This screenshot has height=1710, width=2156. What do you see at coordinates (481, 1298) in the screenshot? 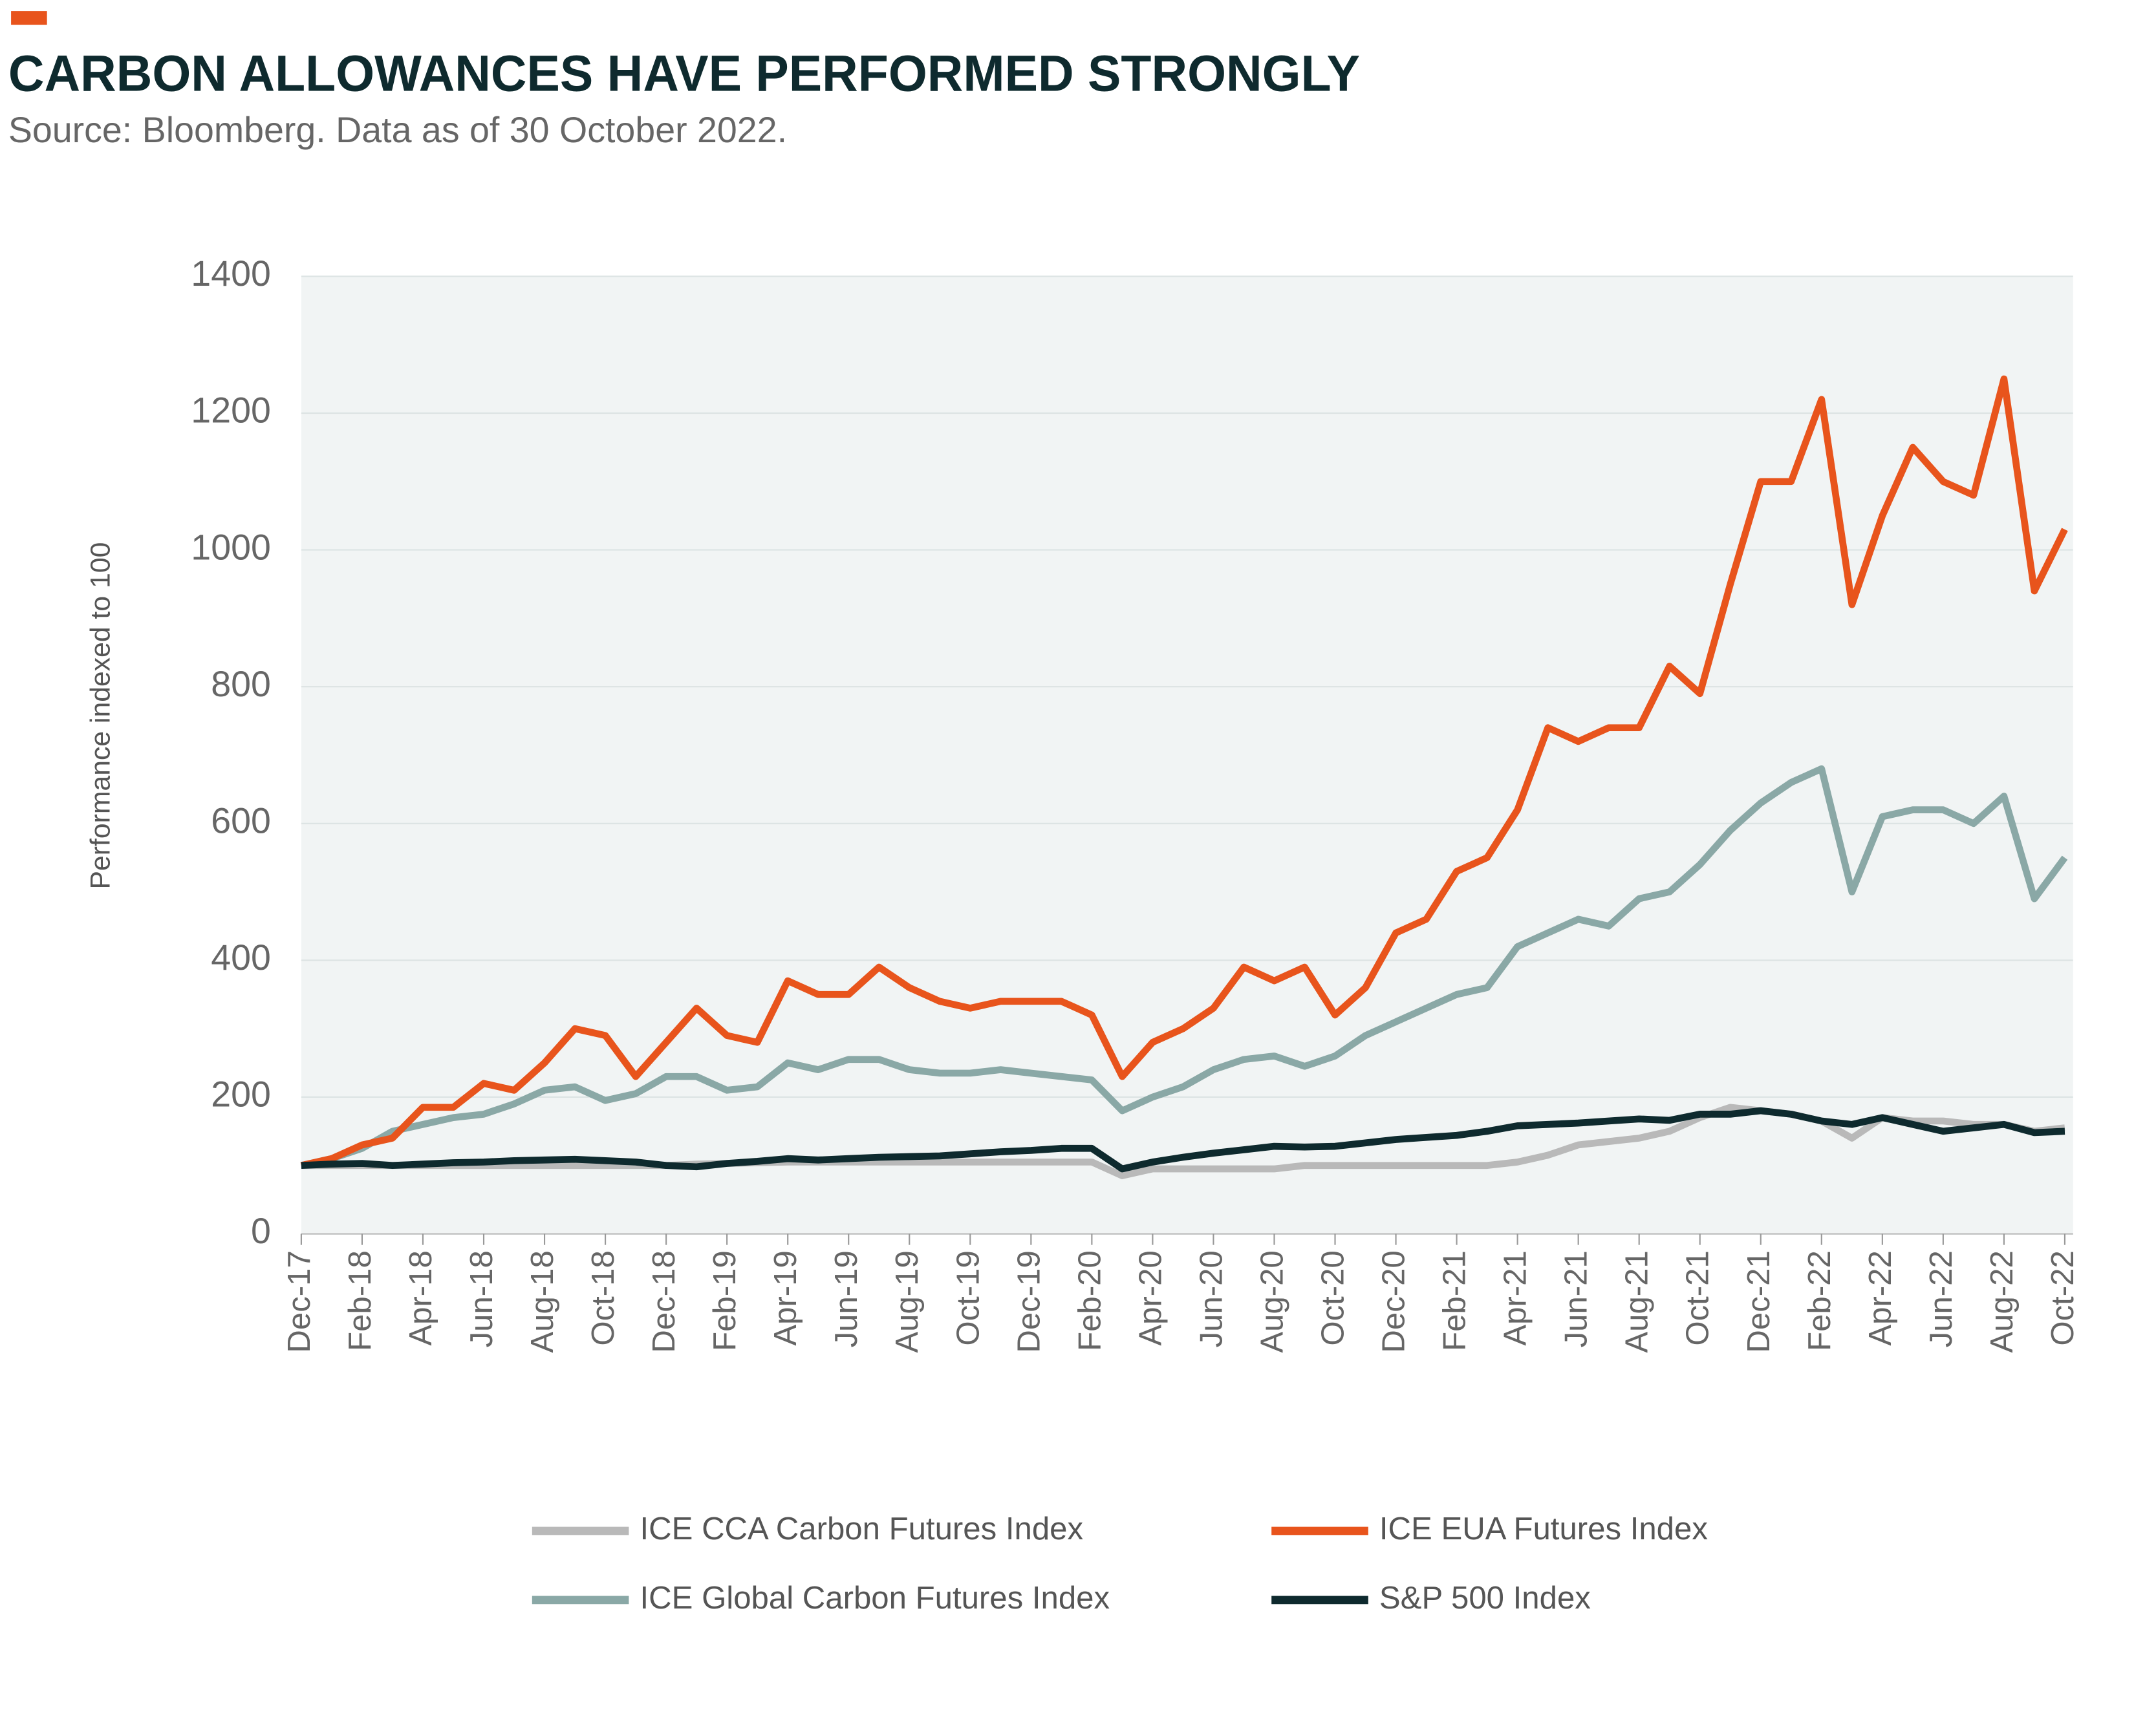
I see `x-tick-label: Jun-18` at bounding box center [481, 1298].